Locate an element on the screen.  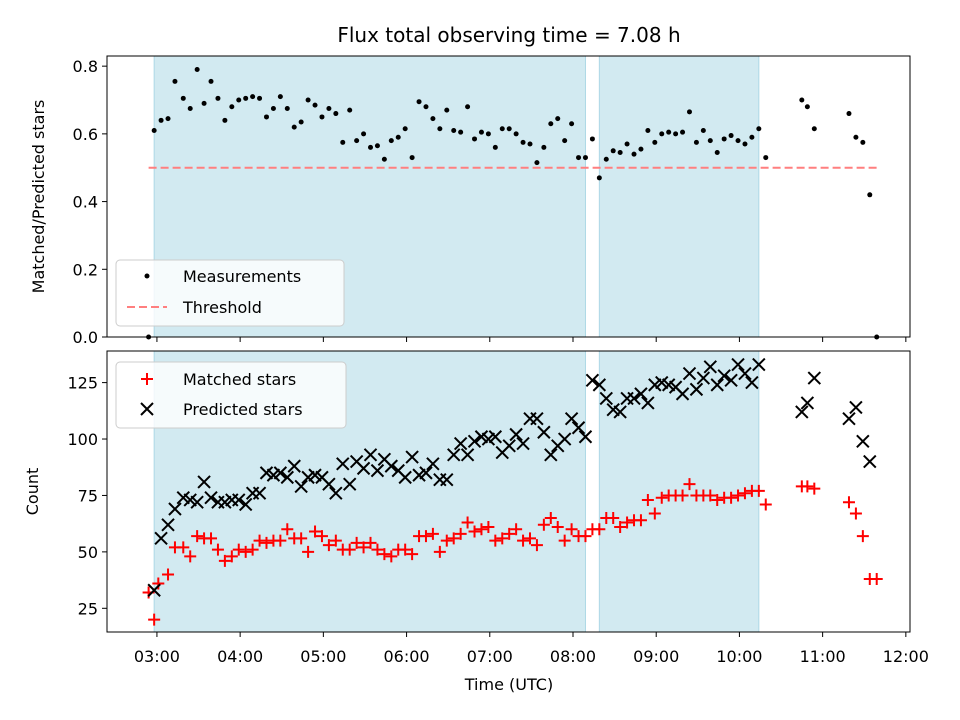
x-tick-label: 06:00 is located at coordinates (407, 656).